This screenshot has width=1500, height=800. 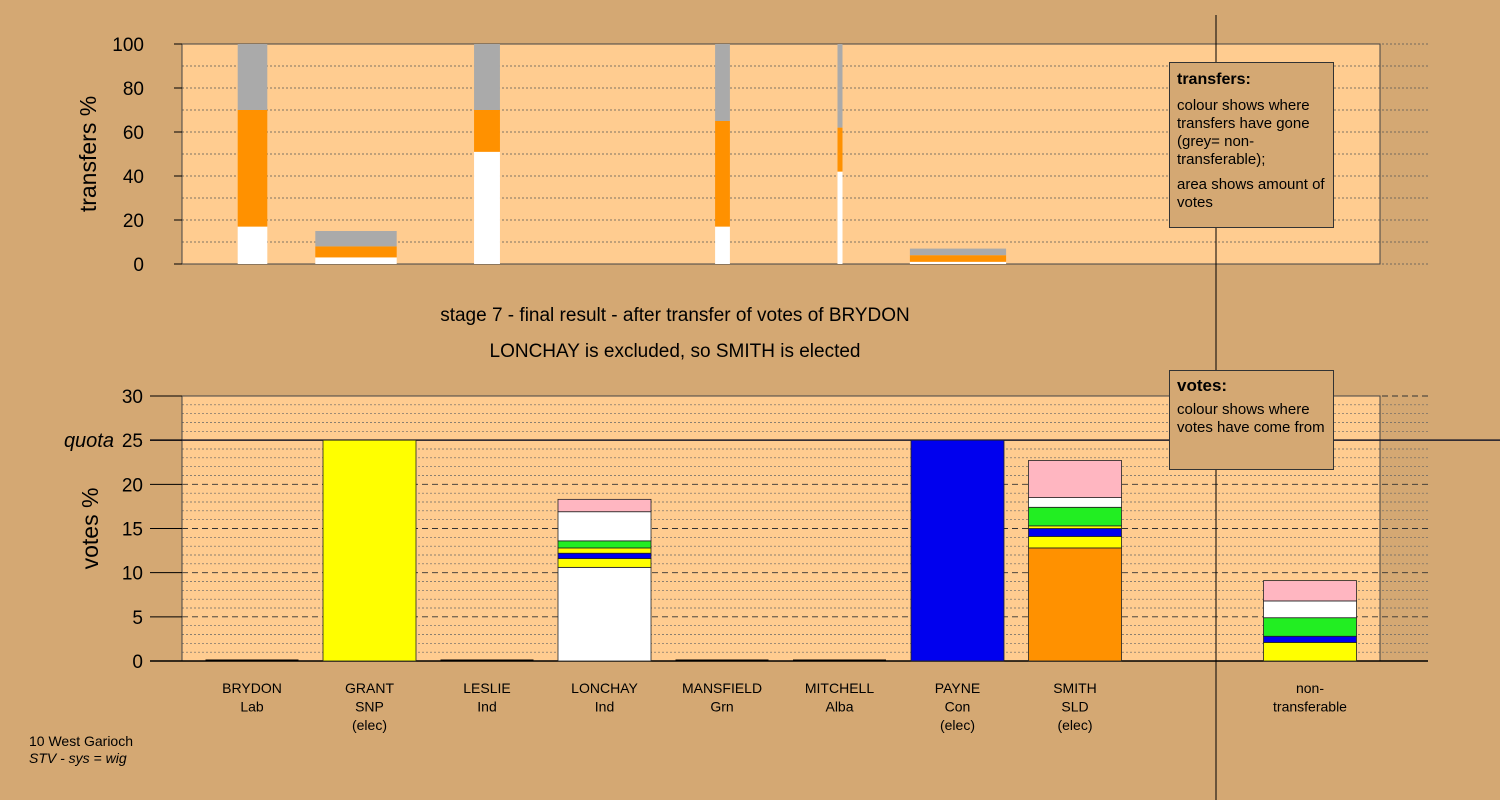 I want to click on candidate-detail-label: Alba, so click(x=839, y=707).